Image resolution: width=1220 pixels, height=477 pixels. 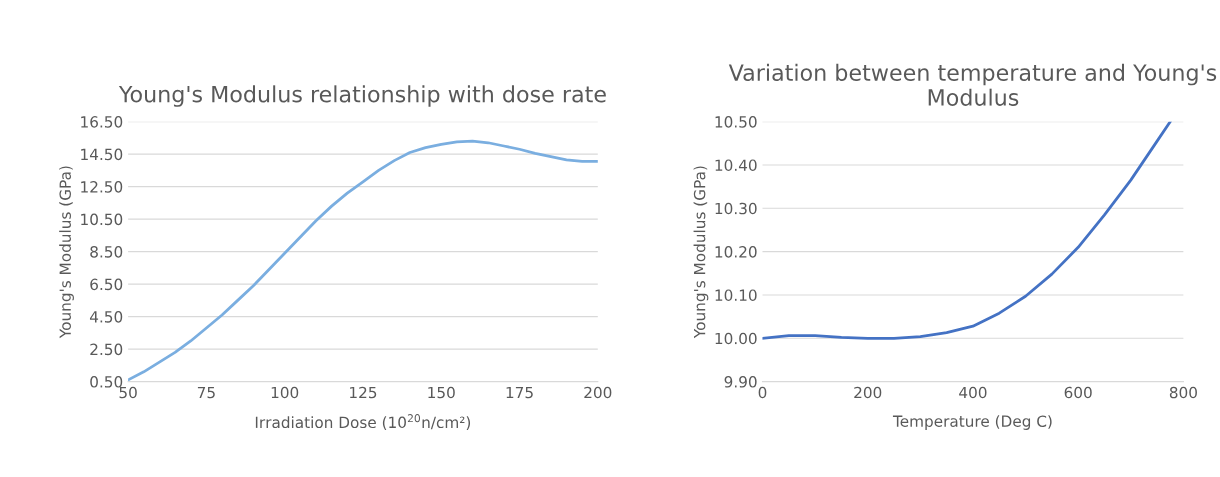 What do you see at coordinates (736, 208) in the screenshot?
I see `y-tick-label: 10.30` at bounding box center [736, 208].